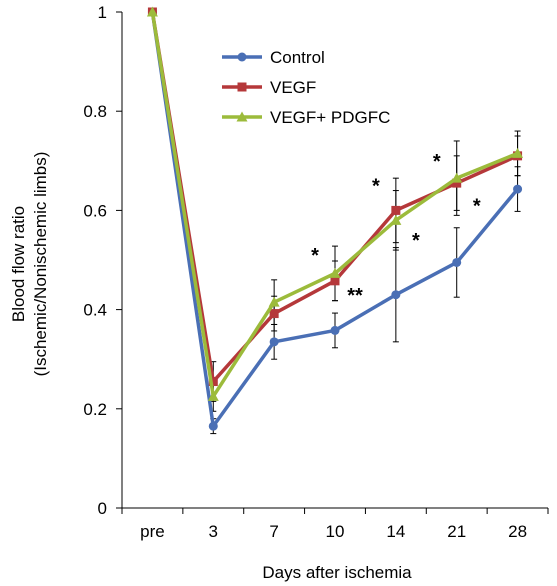  What do you see at coordinates (95, 409) in the screenshot?
I see `y-tick-label: 0.2` at bounding box center [95, 409].